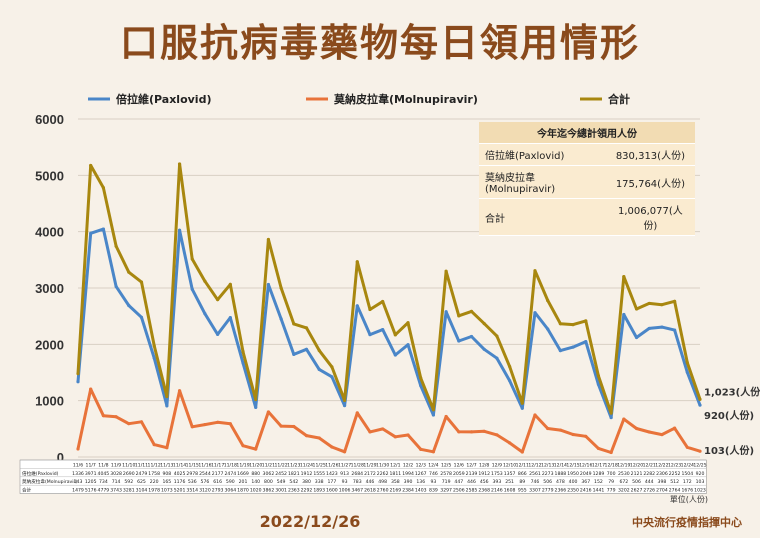 The image size is (760, 538). I want to click on table-date-cell: 11/15, so click(192, 465).